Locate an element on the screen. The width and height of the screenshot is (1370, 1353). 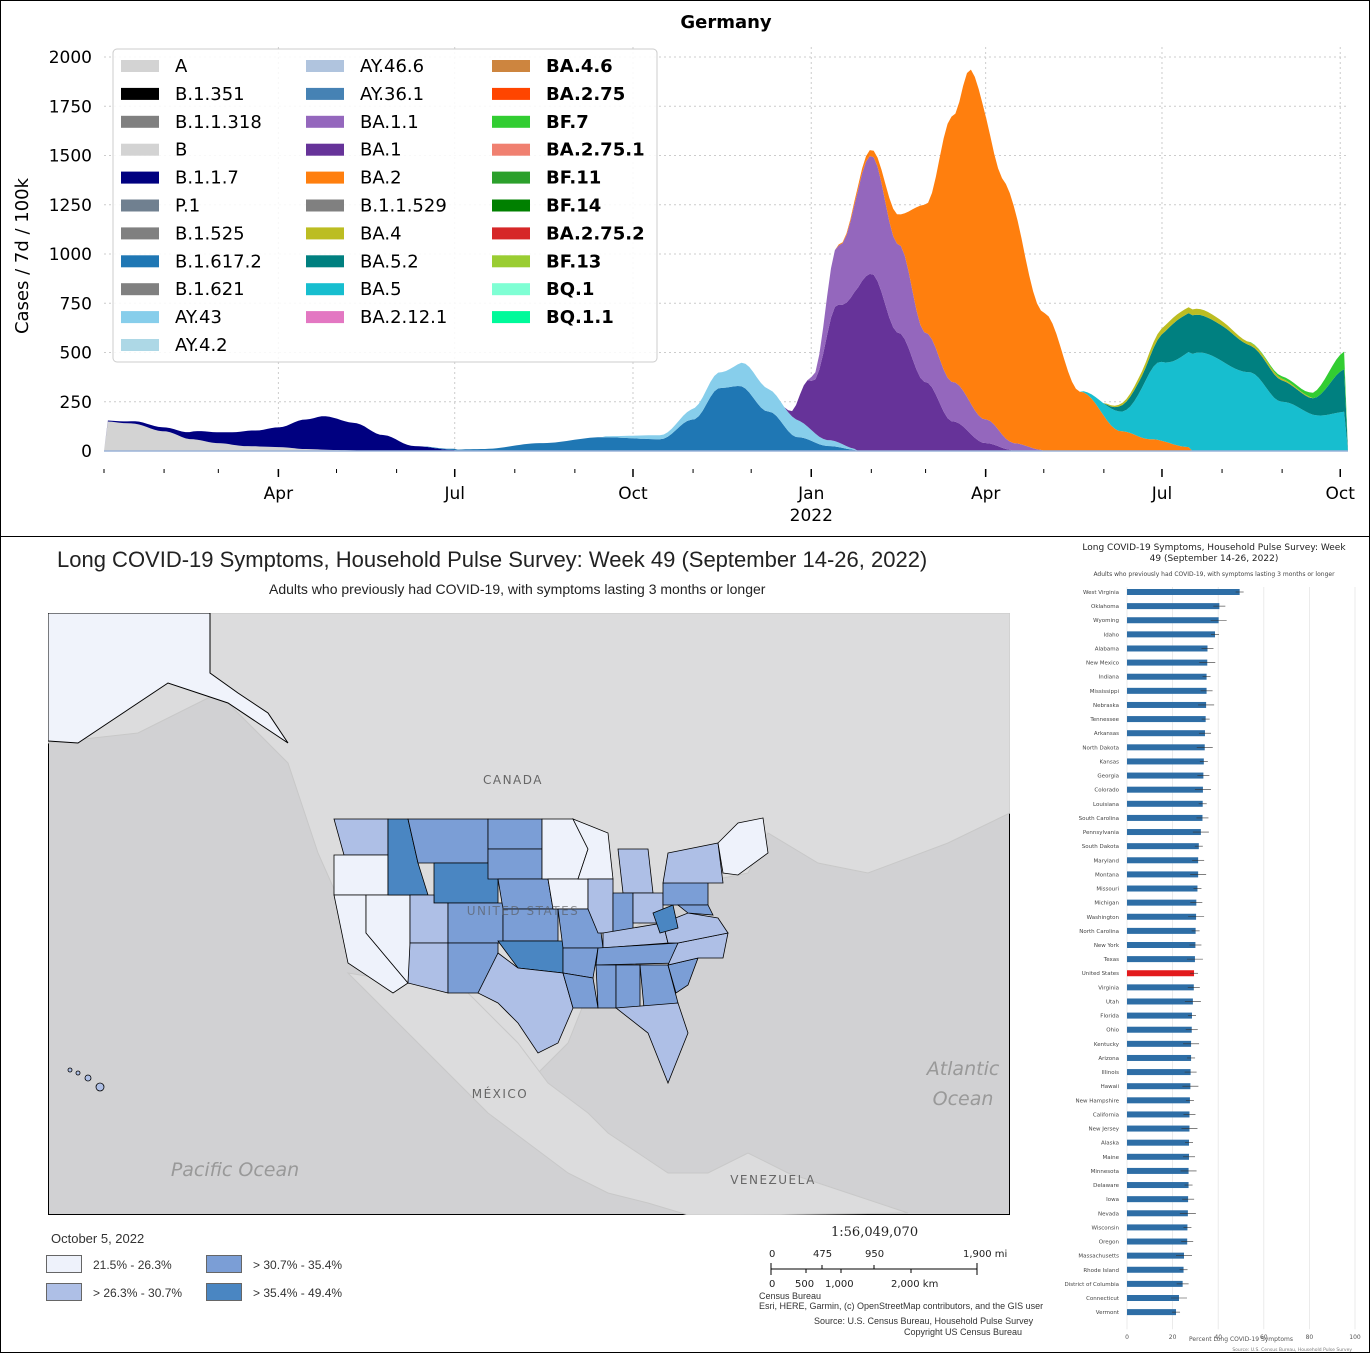
bar-category-label: Mississippi is located at coordinates (1105, 692).